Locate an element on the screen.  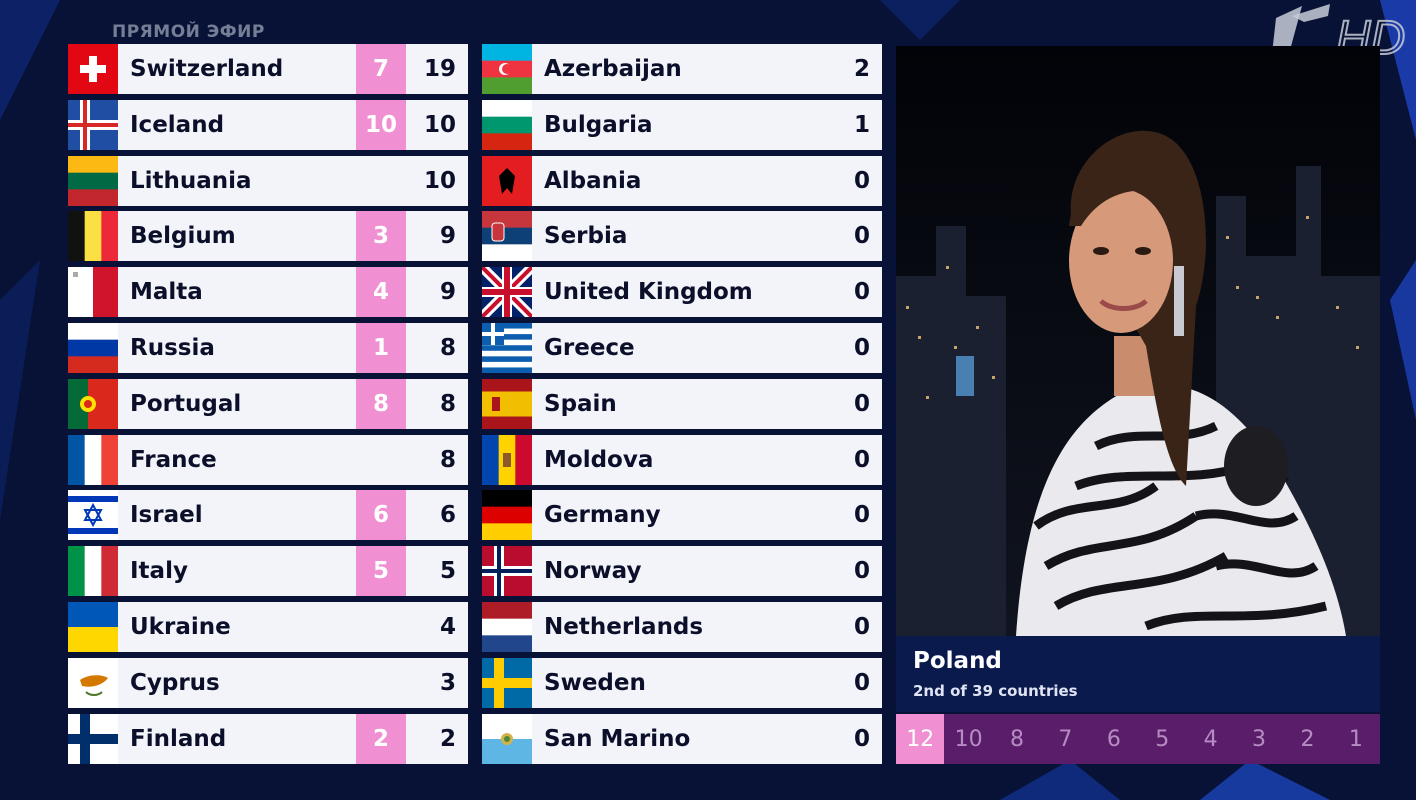
country-name: Spain is located at coordinates (580, 403).